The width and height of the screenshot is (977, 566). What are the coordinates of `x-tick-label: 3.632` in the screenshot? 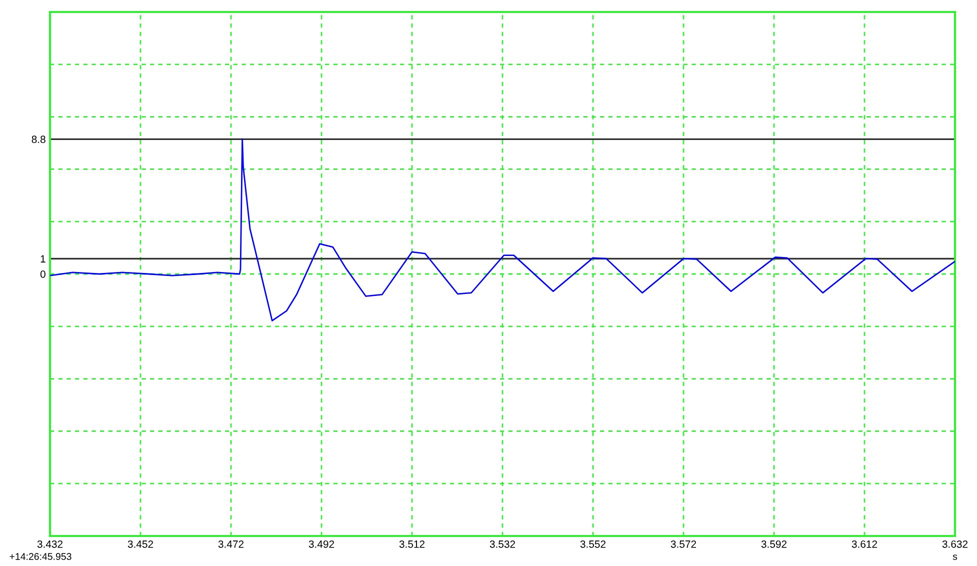 It's located at (955, 544).